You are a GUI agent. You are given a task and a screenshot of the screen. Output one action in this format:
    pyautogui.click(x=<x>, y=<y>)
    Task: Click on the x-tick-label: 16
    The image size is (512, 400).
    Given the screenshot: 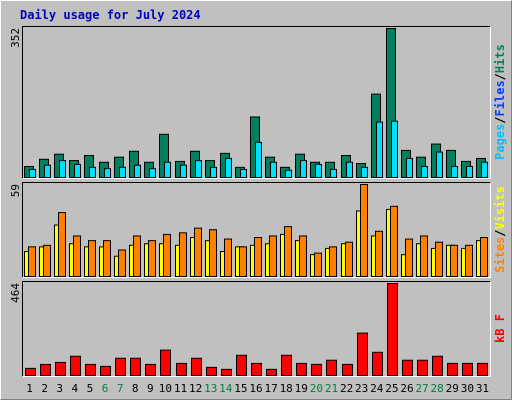 What is the action you would take?
    pyautogui.click(x=255, y=388)
    